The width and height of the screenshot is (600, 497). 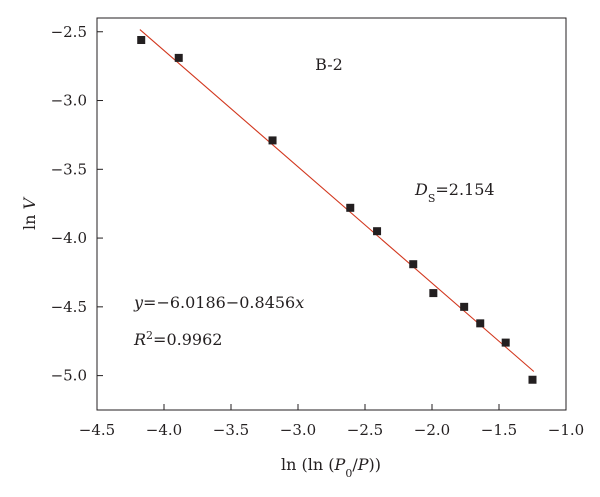 I want to click on x-tick-label: −1.5, so click(x=499, y=430).